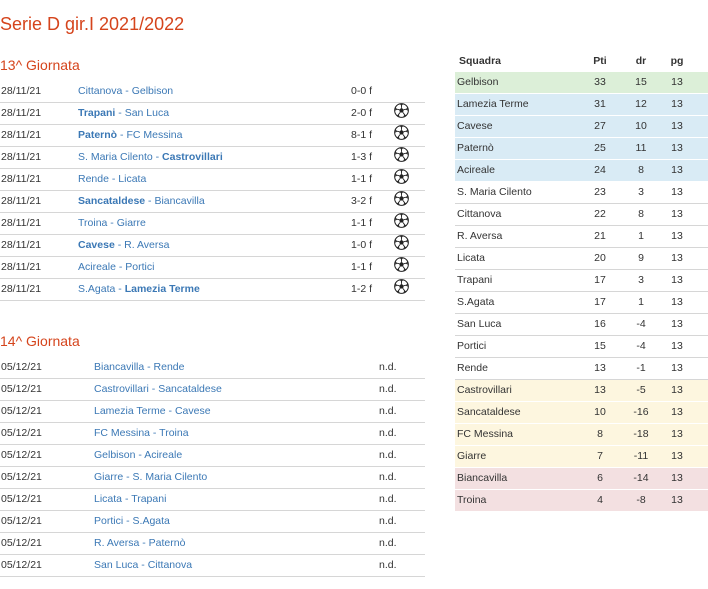 The image size is (708, 589). Describe the element at coordinates (362, 113) in the screenshot. I see `match-score: 2-0 f` at that location.